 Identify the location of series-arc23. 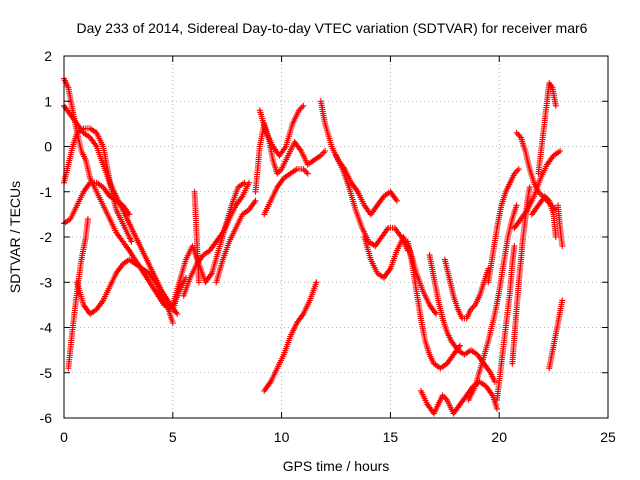
(506, 323).